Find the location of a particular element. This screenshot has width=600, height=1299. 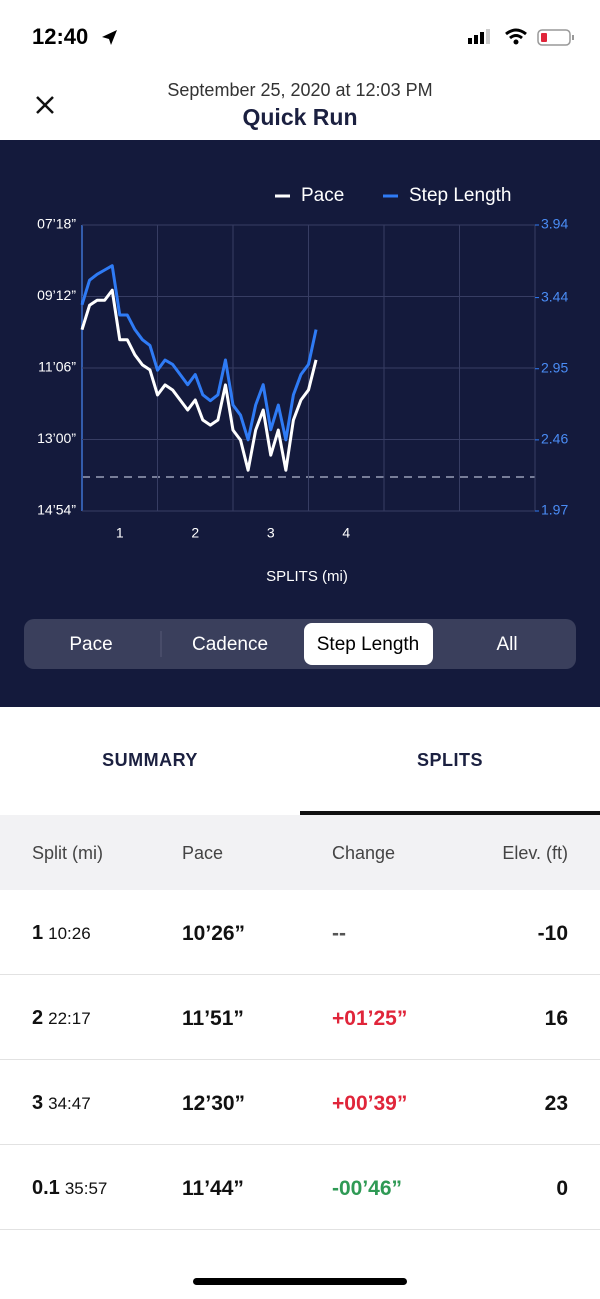

split-number: 1 is located at coordinates (38, 933).